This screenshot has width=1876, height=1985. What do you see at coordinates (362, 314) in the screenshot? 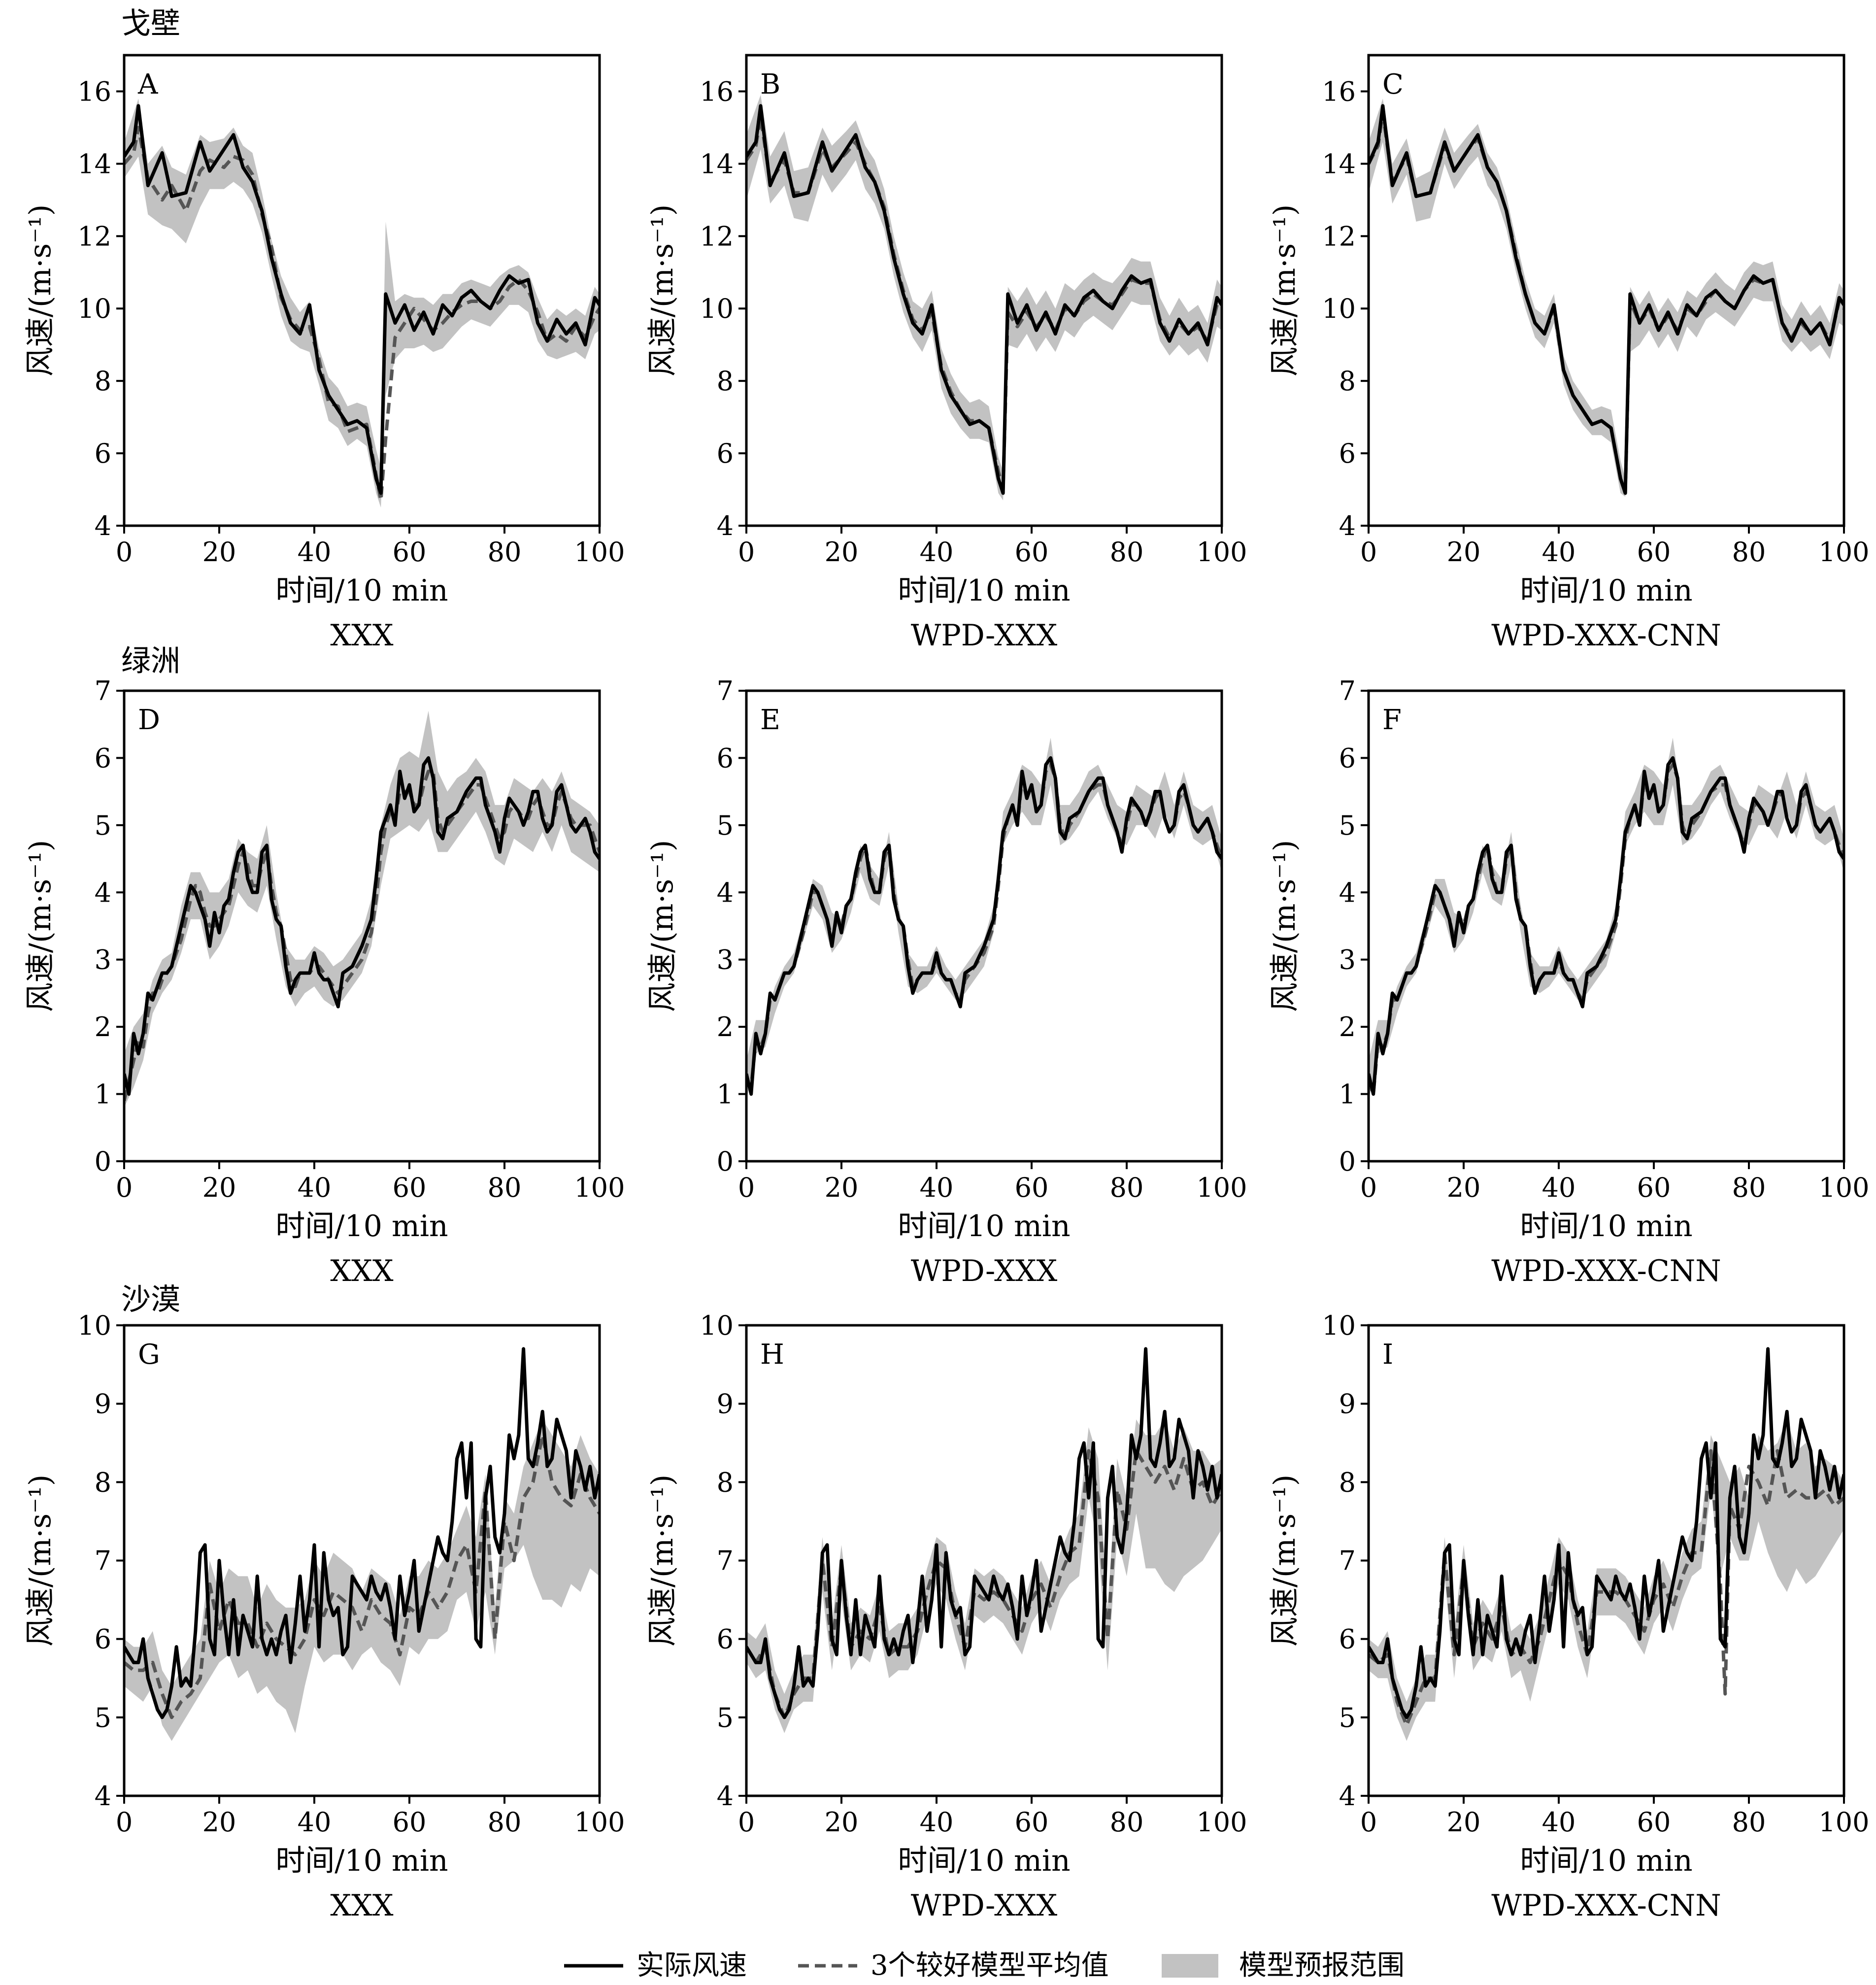
I see `mean-model-line` at bounding box center [362, 314].